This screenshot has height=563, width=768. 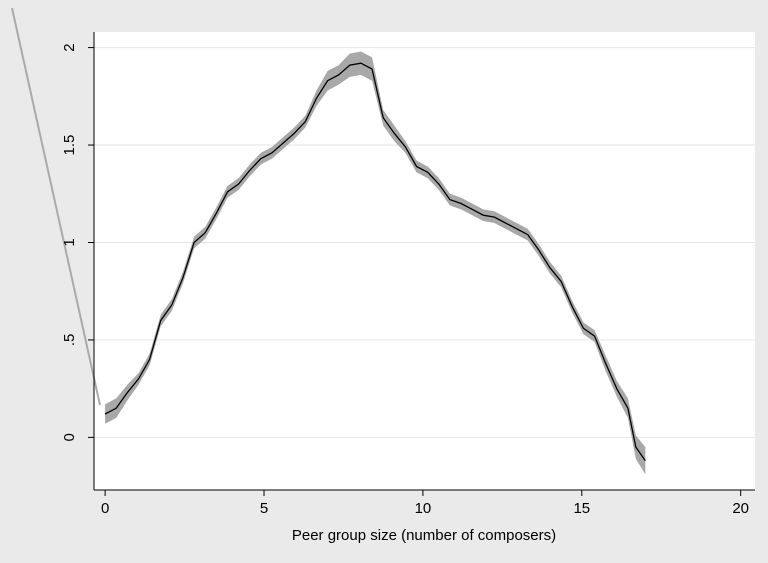 What do you see at coordinates (423, 508) in the screenshot?
I see `x-tick-label: 10` at bounding box center [423, 508].